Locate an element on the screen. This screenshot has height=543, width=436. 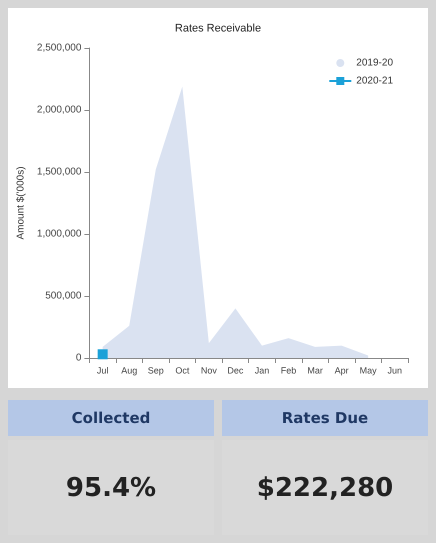
y-tick-label: 500,000 is located at coordinates (63, 296).